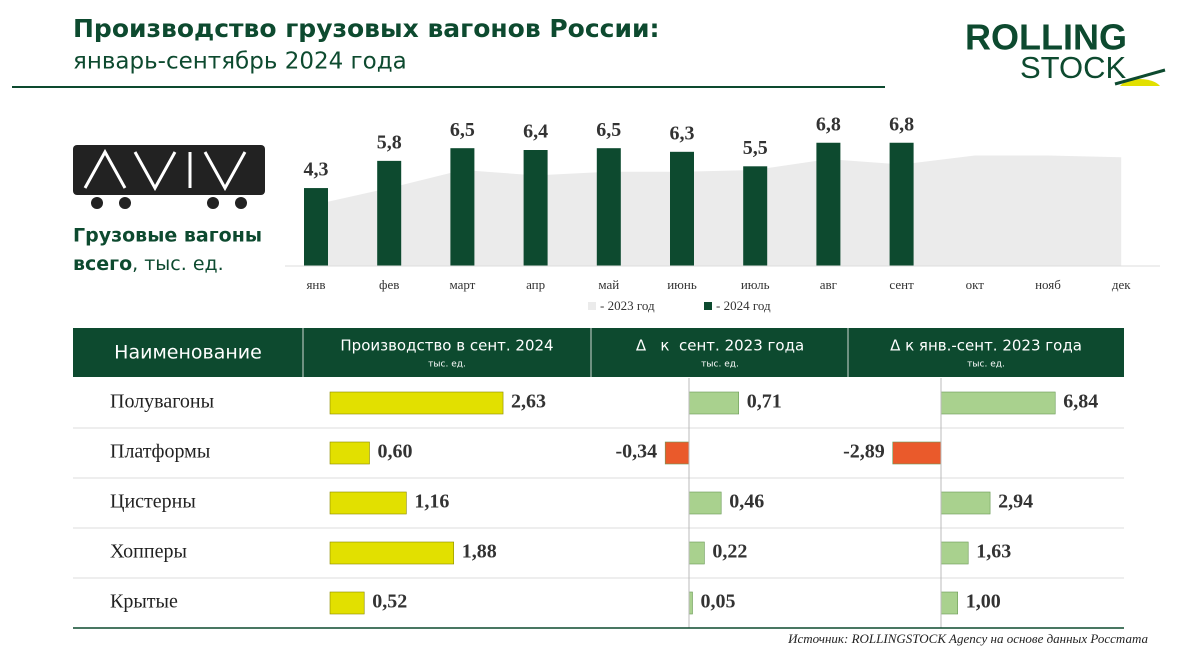 This screenshot has width=1200, height=671. Describe the element at coordinates (394, 452) in the screenshot. I see `table-value: 0,60` at that location.